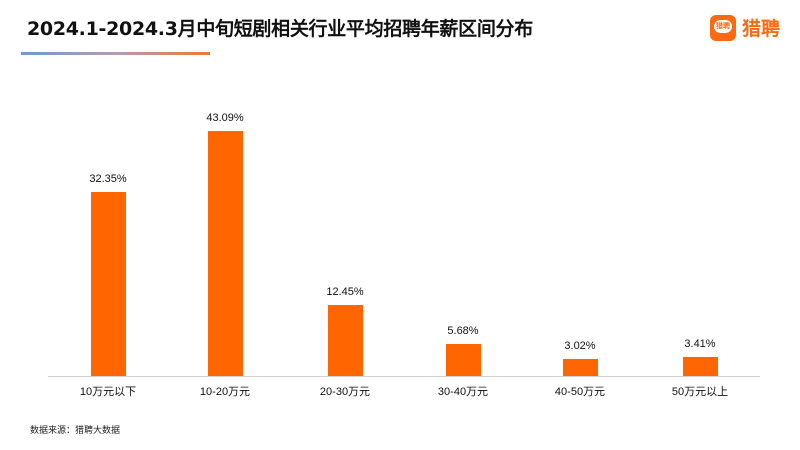 This screenshot has width=800, height=450. I want to click on data-source: 数据来源：猎聘大数据, so click(75, 431).